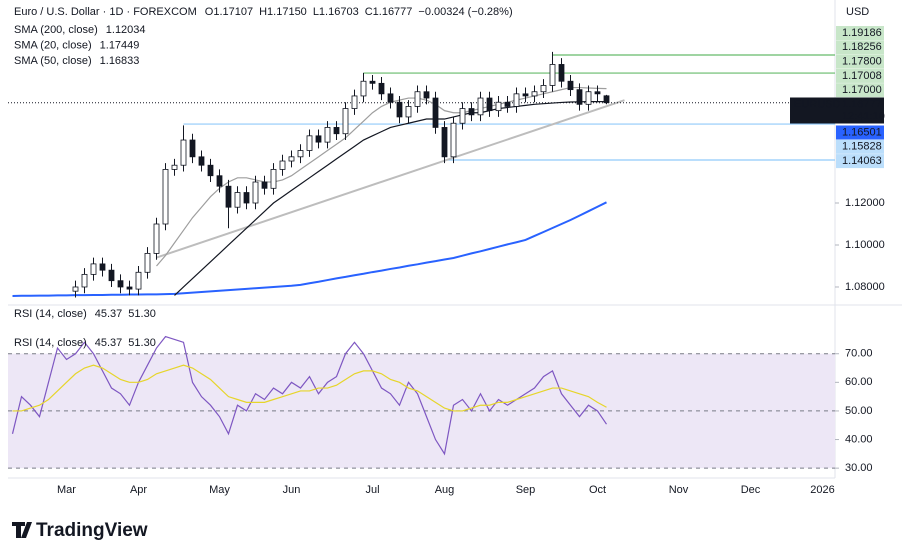 The image size is (902, 559). I want to click on price-label: 1.14063, so click(862, 161).